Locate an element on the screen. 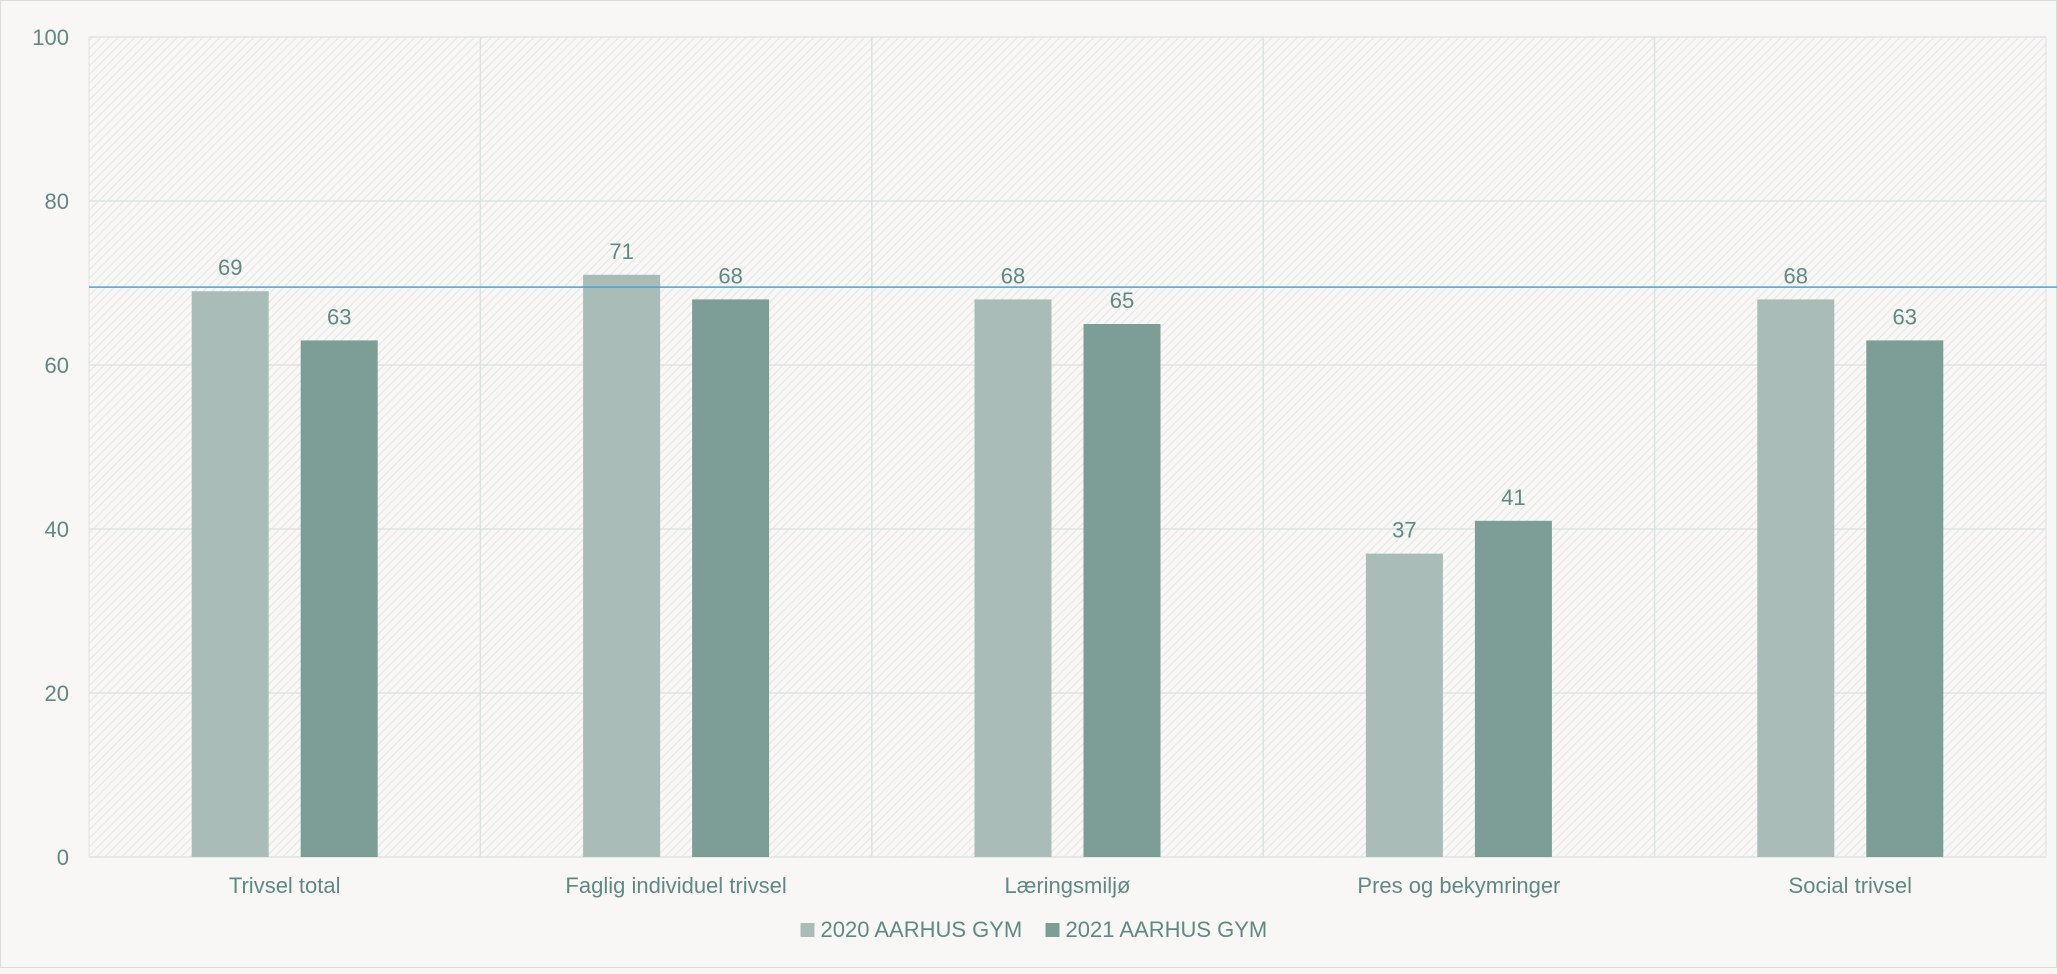  y-tick-label: 40 is located at coordinates (57, 529).